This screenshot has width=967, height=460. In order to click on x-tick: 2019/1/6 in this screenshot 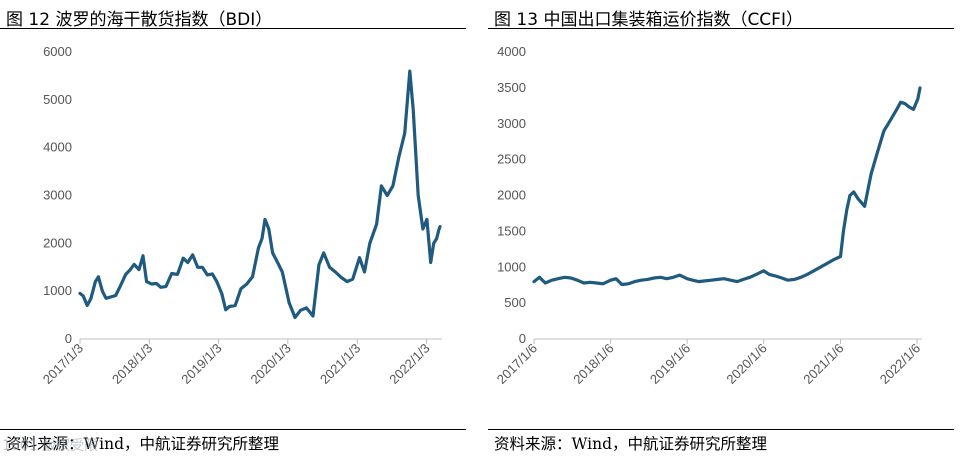, I will do `click(670, 364)`.